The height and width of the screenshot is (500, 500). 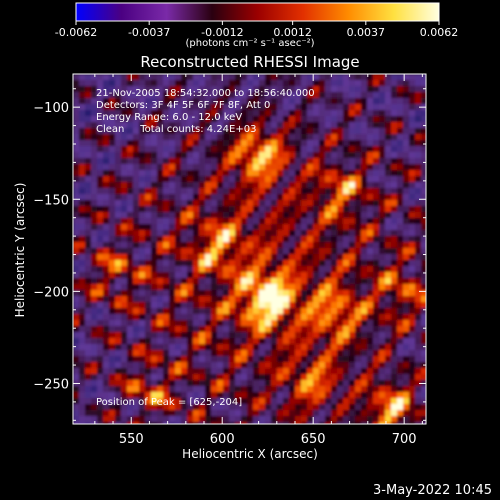 I want to click on colorbar-tick-label: 0.0012, so click(x=292, y=32).